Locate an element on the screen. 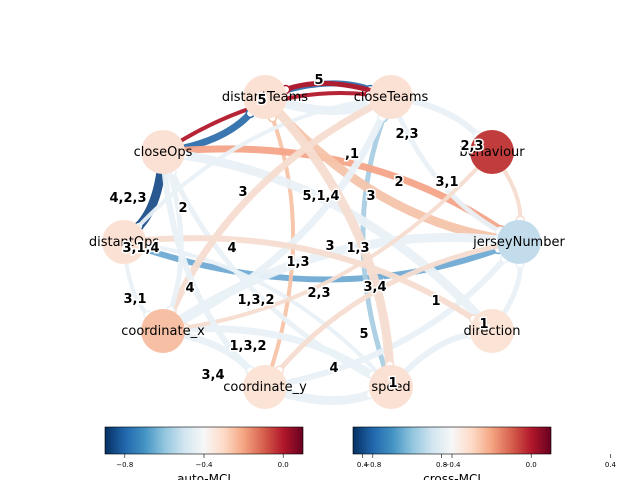 The height and width of the screenshot is (480, 640). node-distantOps is located at coordinates (124, 242).